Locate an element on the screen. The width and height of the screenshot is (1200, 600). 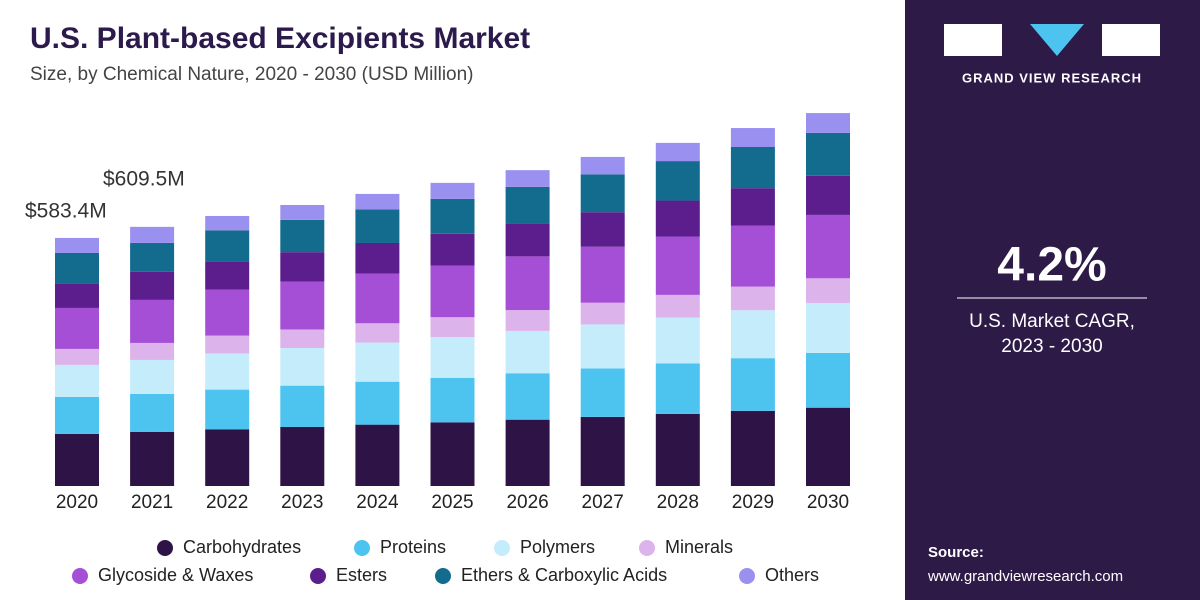
chart-title: U.S. Plant-based Excipients Market is located at coordinates (280, 38).